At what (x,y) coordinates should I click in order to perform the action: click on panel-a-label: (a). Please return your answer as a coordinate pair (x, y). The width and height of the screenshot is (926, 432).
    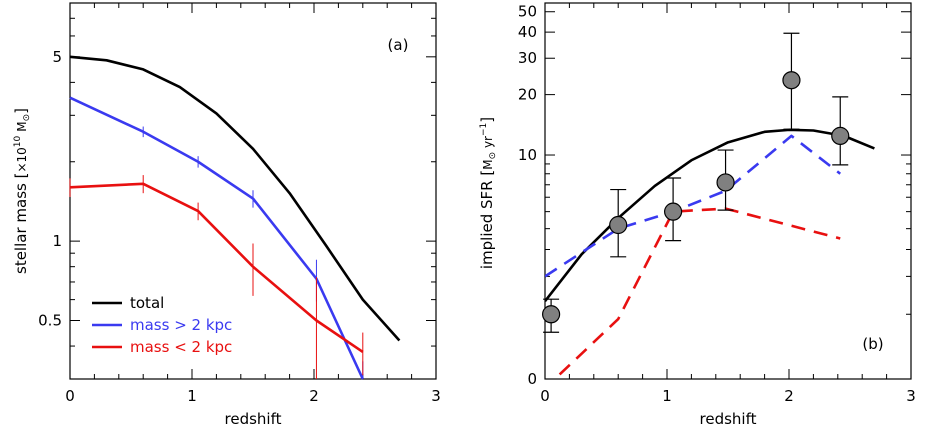
    Looking at the image, I should click on (398, 45).